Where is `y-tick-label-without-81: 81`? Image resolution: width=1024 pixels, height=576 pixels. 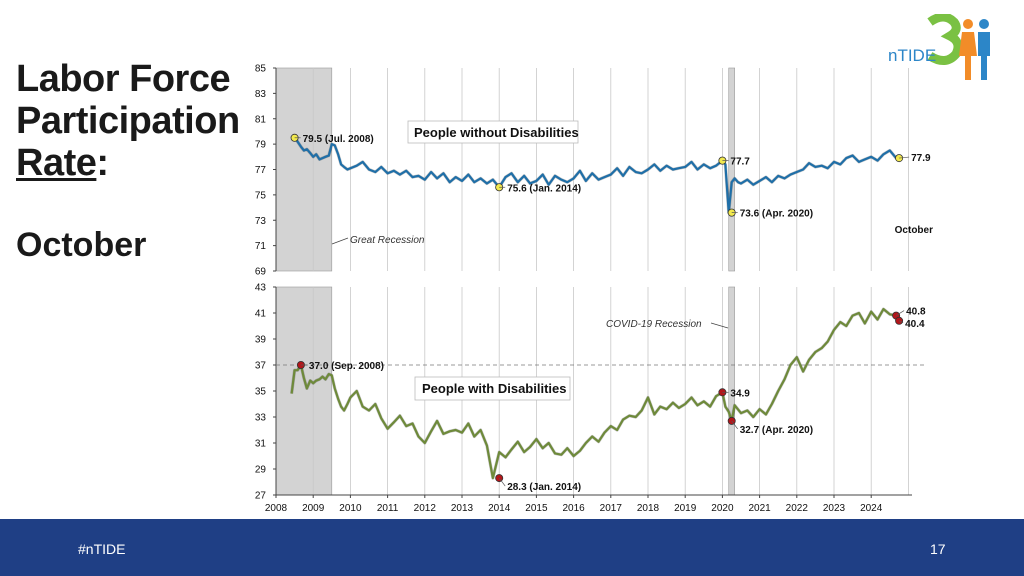 y-tick-label-without-81: 81 is located at coordinates (261, 119).